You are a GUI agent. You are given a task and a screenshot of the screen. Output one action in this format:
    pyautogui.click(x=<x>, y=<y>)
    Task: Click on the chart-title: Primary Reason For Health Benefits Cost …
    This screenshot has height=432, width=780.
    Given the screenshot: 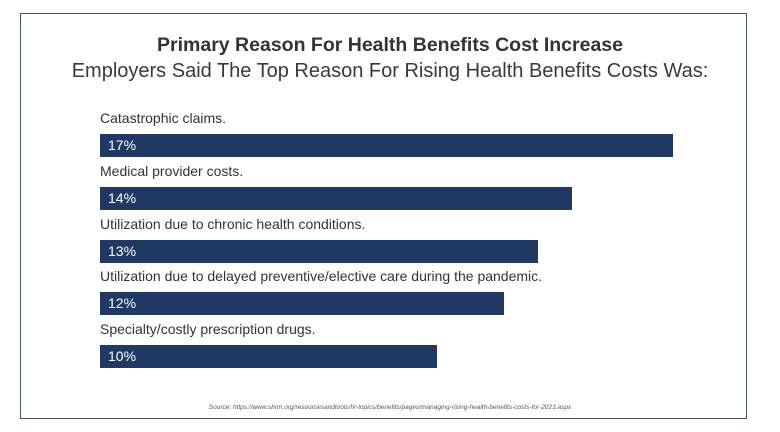 What is the action you would take?
    pyautogui.click(x=390, y=45)
    